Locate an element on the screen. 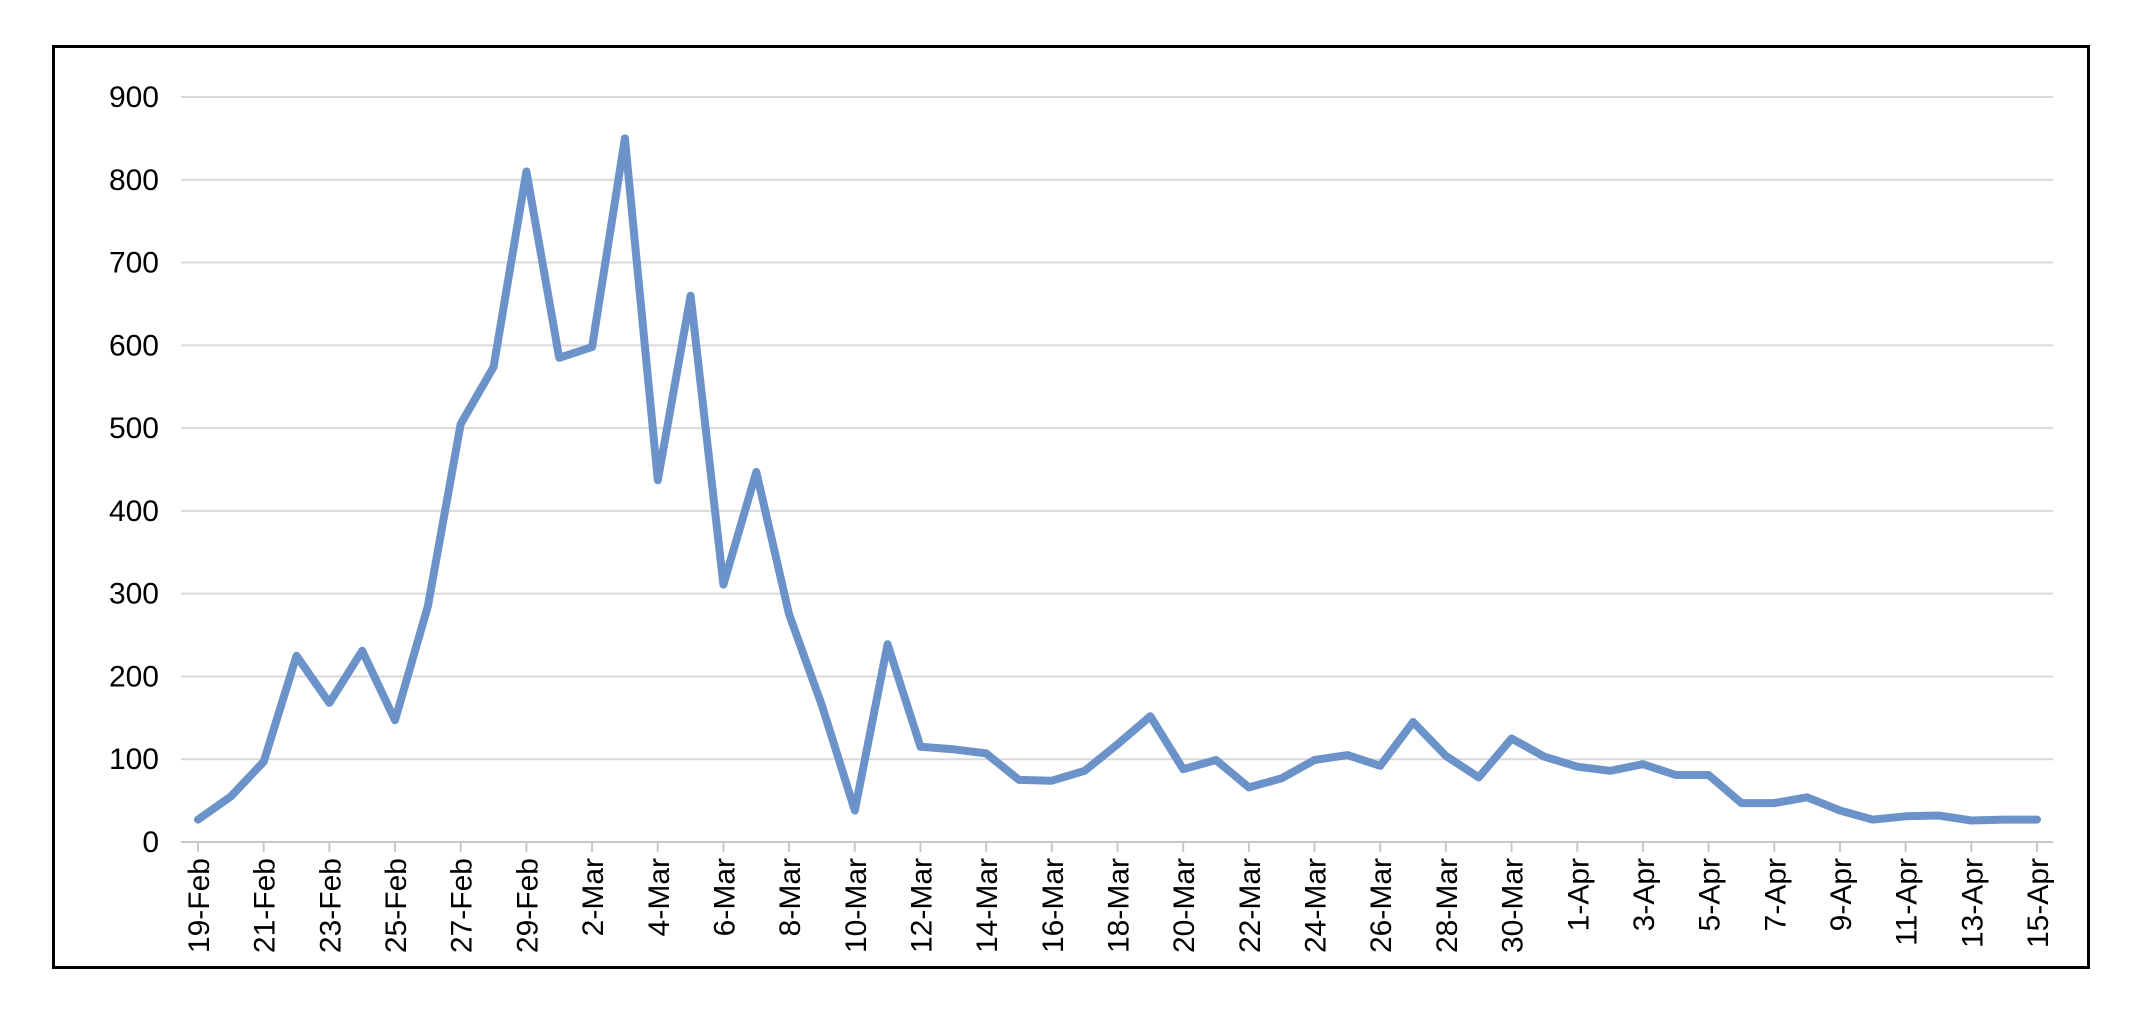 The width and height of the screenshot is (2146, 1012). x-tick-label: 14-Mar is located at coordinates (987, 905).